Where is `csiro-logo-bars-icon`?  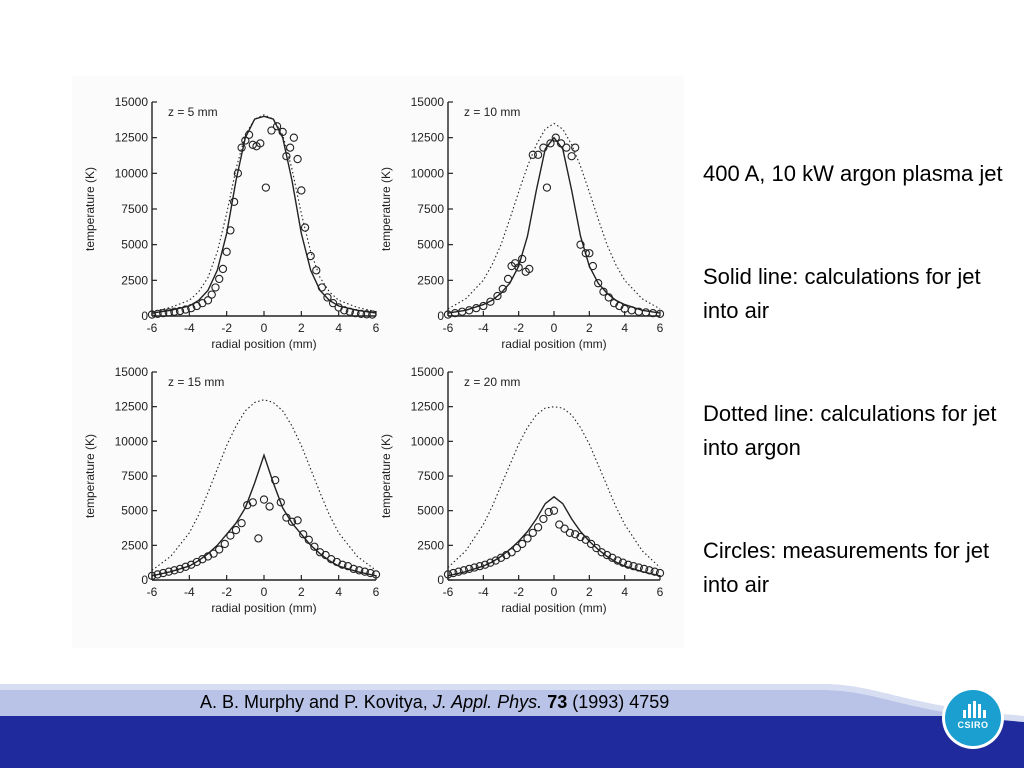 csiro-logo-bars-icon is located at coordinates (974, 709).